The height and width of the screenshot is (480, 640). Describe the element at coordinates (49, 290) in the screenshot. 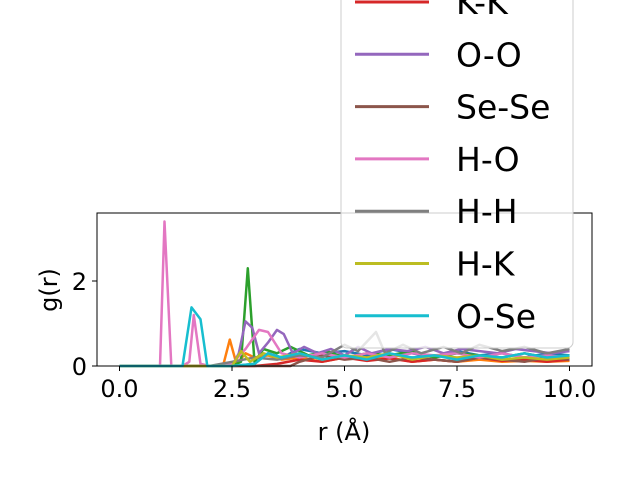

I see `y-axis-label: g(r)` at that location.